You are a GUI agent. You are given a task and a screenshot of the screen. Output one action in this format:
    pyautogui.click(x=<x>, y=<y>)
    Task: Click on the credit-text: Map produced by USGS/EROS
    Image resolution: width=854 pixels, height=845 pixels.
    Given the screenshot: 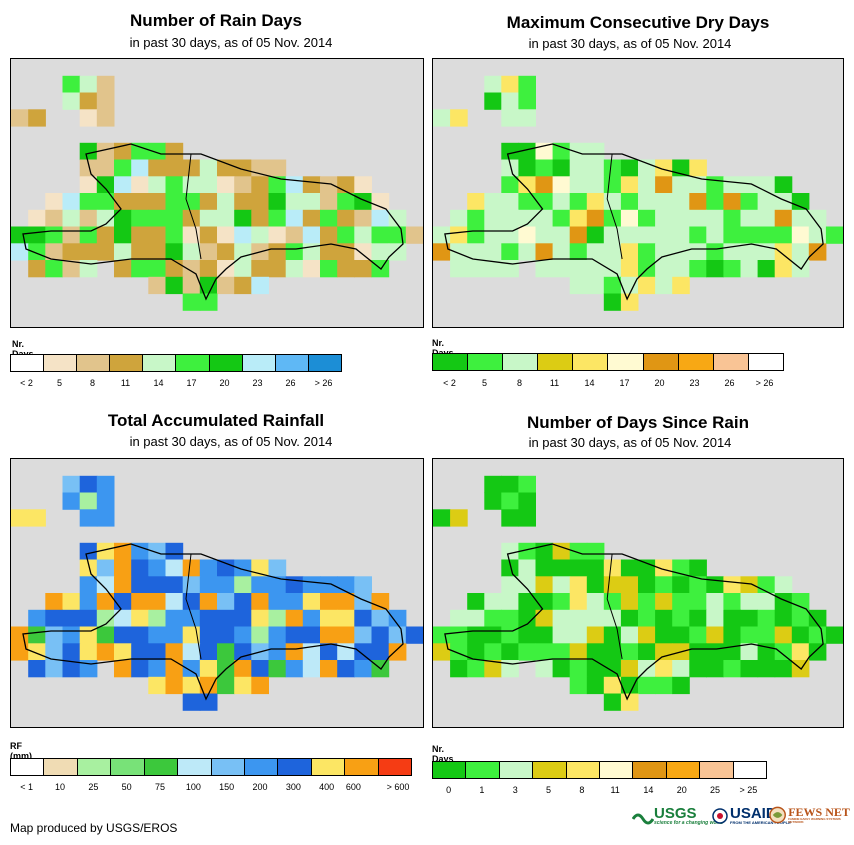 What is the action you would take?
    pyautogui.click(x=94, y=828)
    